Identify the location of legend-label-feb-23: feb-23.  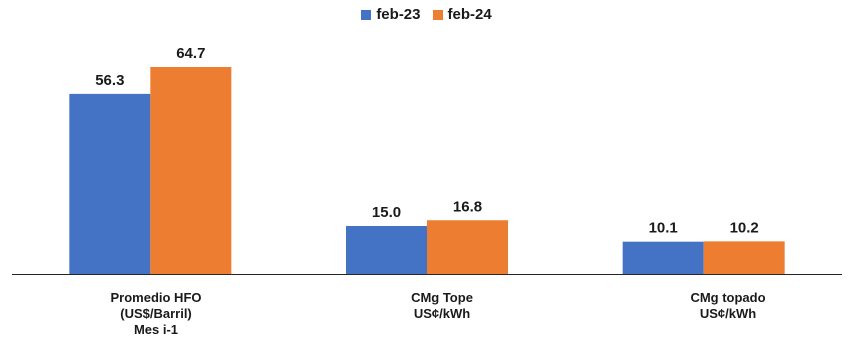
(398, 14).